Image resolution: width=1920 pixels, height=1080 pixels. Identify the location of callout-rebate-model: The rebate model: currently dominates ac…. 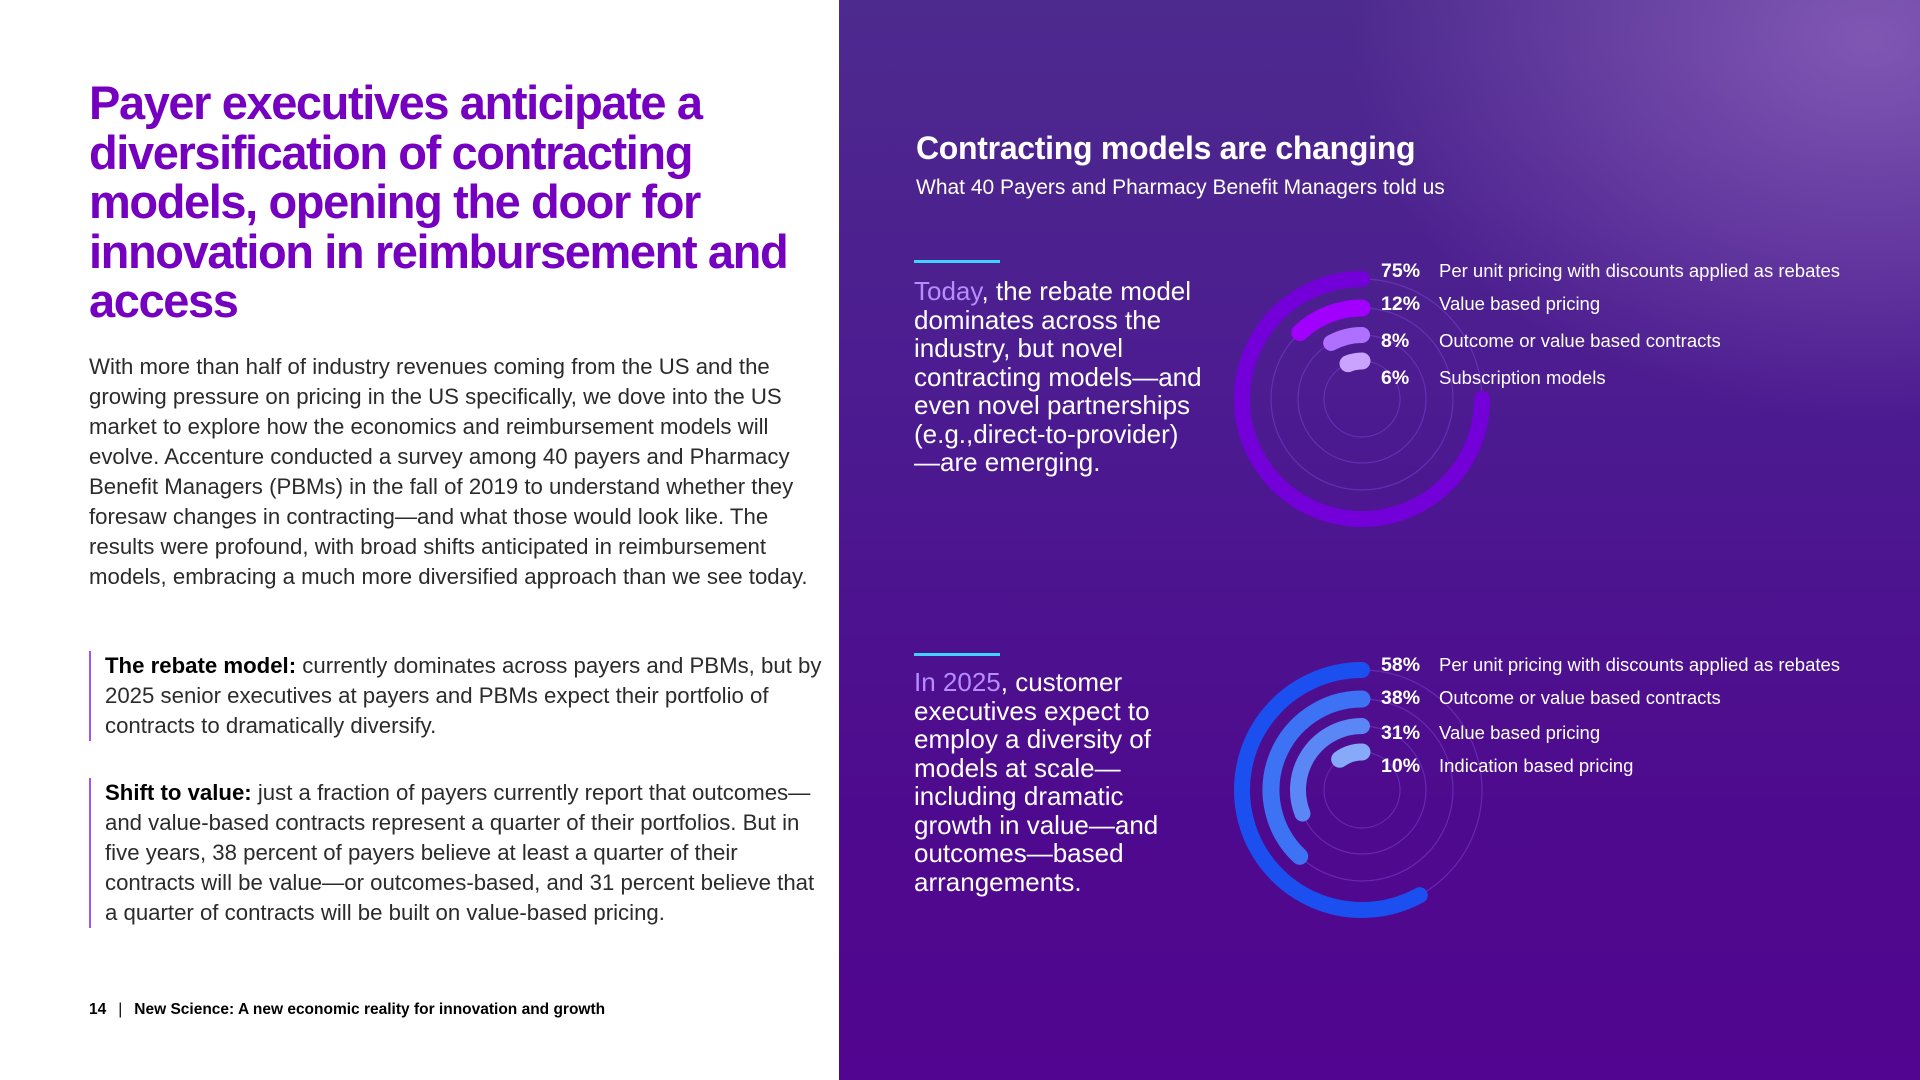
(457, 696).